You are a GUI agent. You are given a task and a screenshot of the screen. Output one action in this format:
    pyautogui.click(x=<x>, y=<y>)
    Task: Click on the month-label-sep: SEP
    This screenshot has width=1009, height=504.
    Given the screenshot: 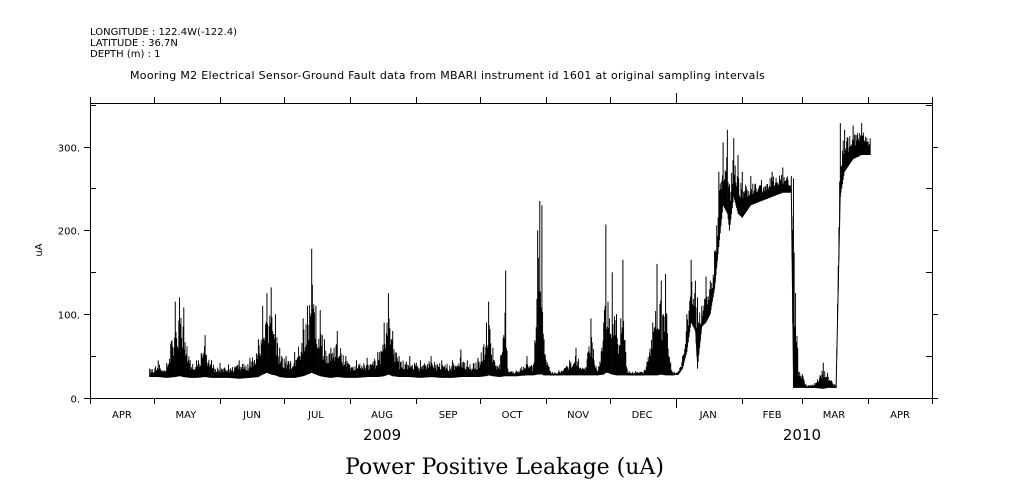 What is the action you would take?
    pyautogui.click(x=448, y=415)
    